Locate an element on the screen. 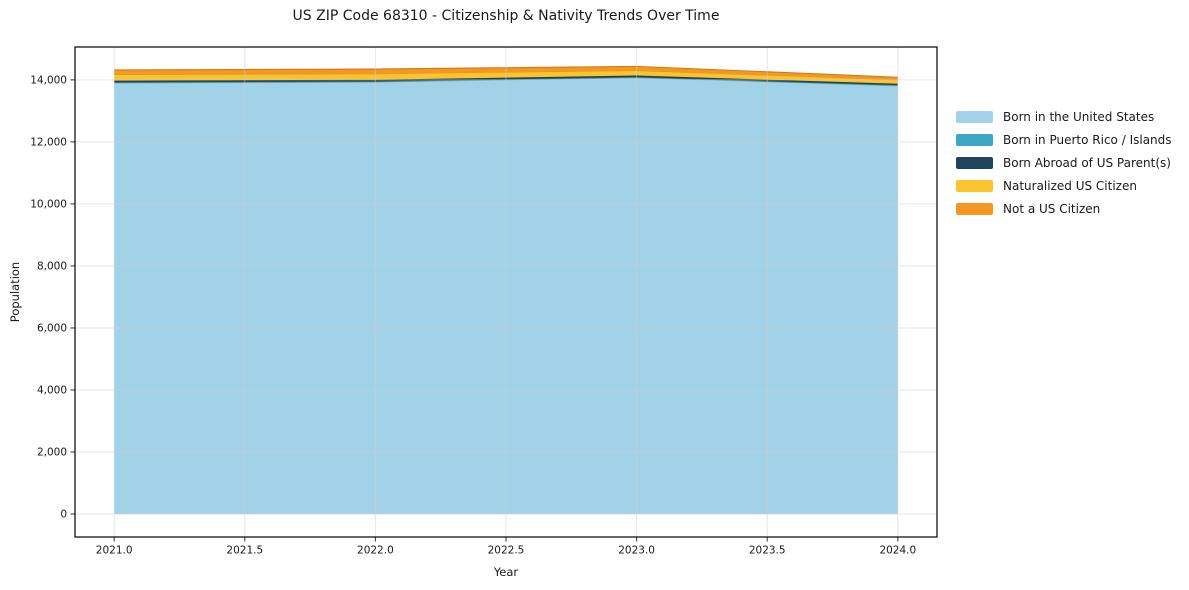  x-tick-label: 2022.5 is located at coordinates (506, 551).